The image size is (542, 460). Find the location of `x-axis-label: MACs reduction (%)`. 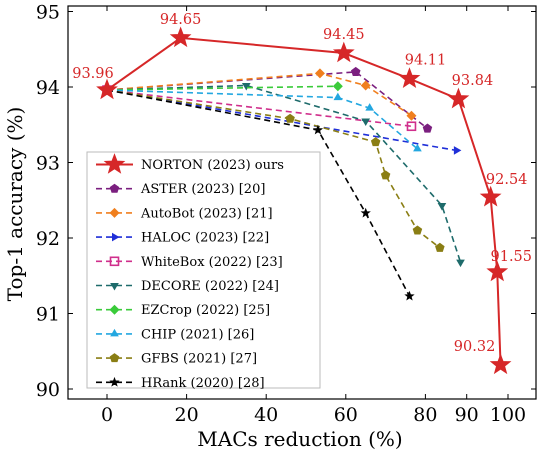

x-axis-label: MACs reduction (%) is located at coordinates (299, 439).